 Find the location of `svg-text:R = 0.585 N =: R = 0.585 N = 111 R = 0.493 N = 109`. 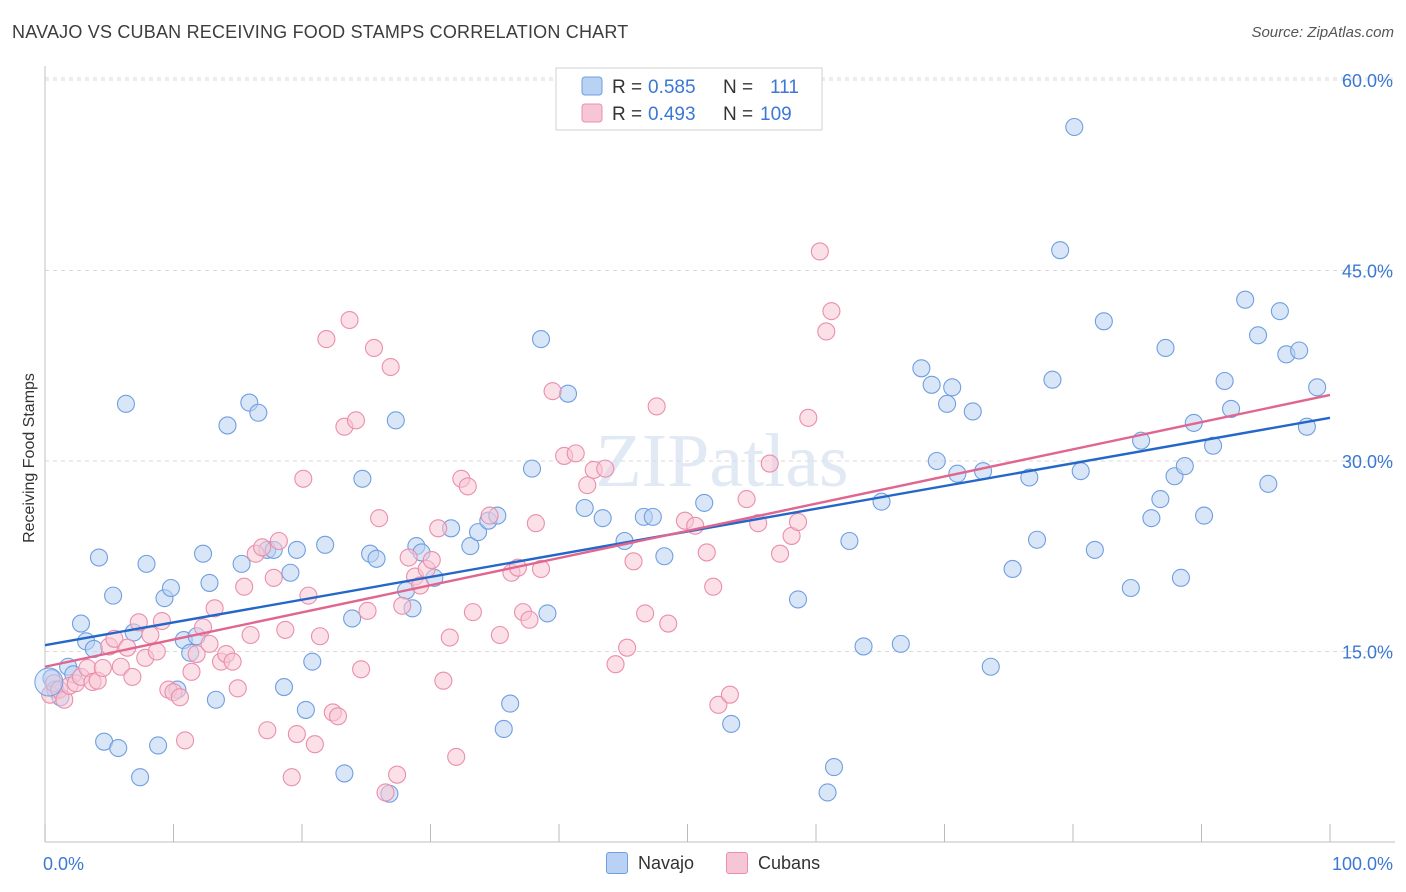

svg-text:R = 0.585 N =: R = 0.585 N = 111 R = 0.493 N = 109 is located at coordinates (708, 101).